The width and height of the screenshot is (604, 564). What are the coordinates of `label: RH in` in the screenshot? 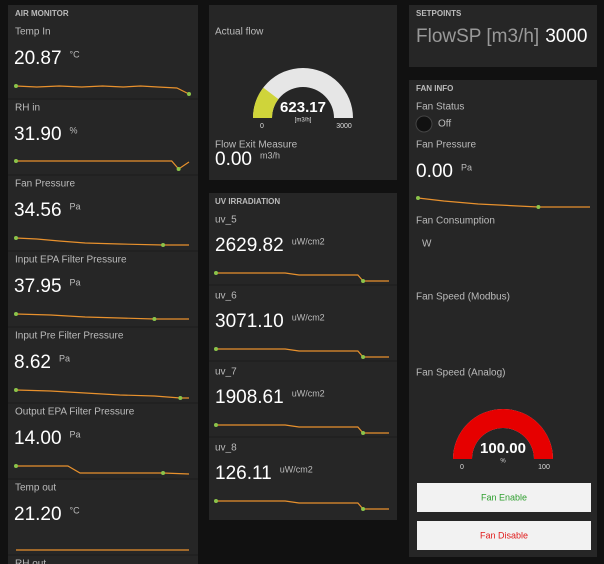 It's located at (27, 108).